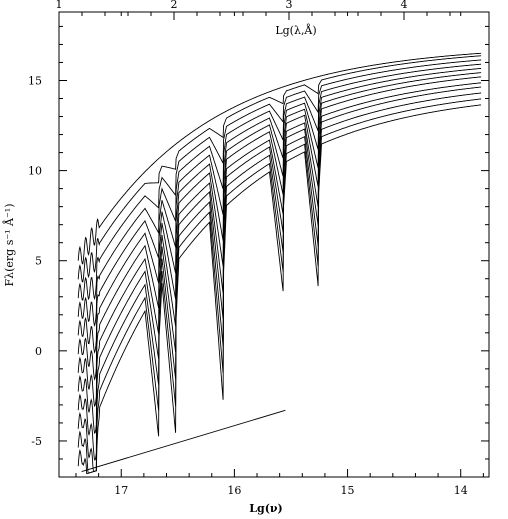  What do you see at coordinates (234, 490) in the screenshot?
I see `x-tick-label: 16` at bounding box center [234, 490].